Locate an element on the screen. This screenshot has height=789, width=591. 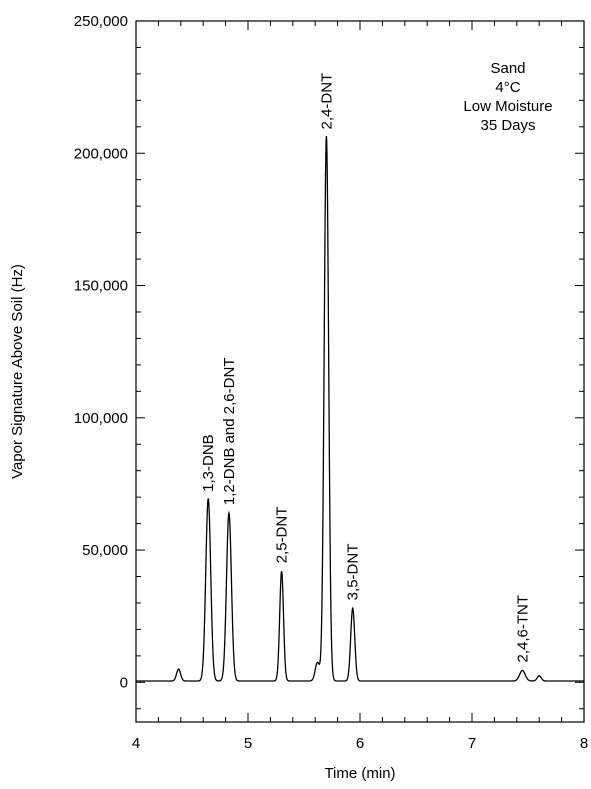
x-tick-label: 5 is located at coordinates (248, 743).